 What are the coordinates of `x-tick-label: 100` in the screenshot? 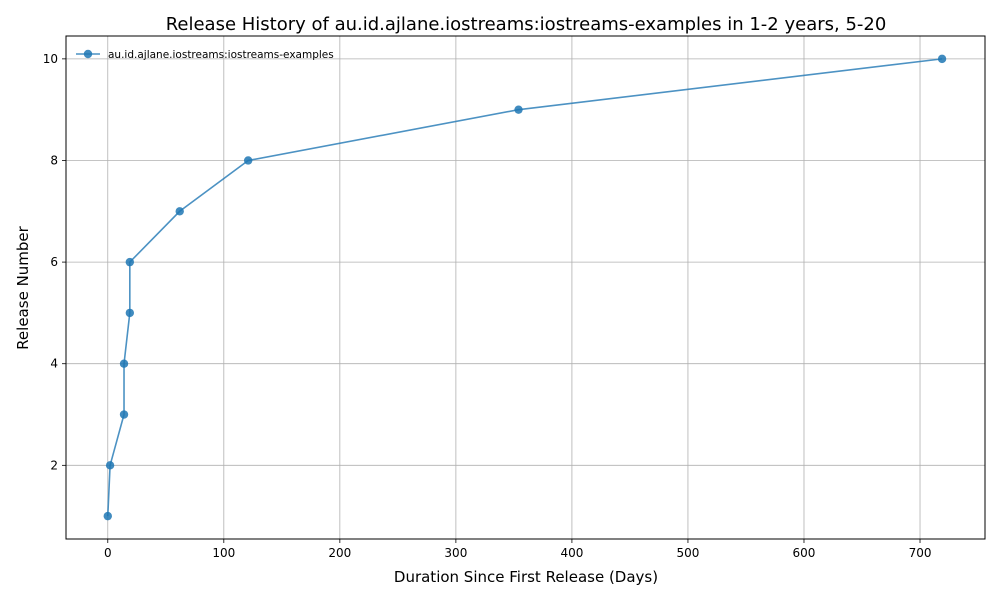 It's located at (223, 553).